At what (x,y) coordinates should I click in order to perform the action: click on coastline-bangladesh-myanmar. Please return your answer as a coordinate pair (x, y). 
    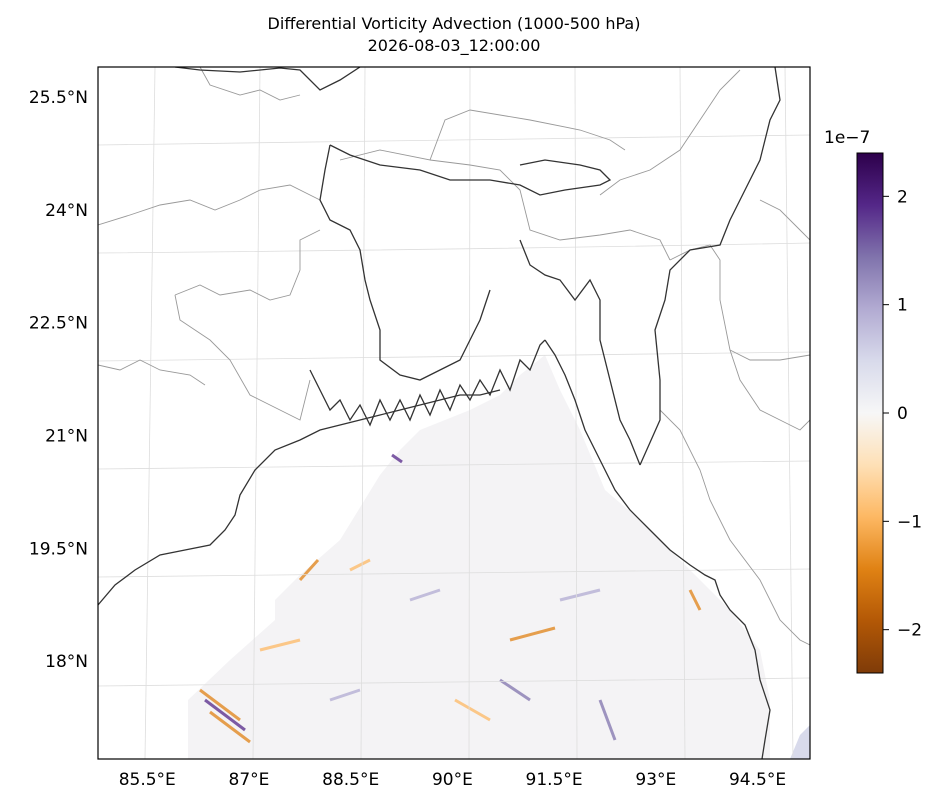
    Looking at the image, I should click on (657, 549).